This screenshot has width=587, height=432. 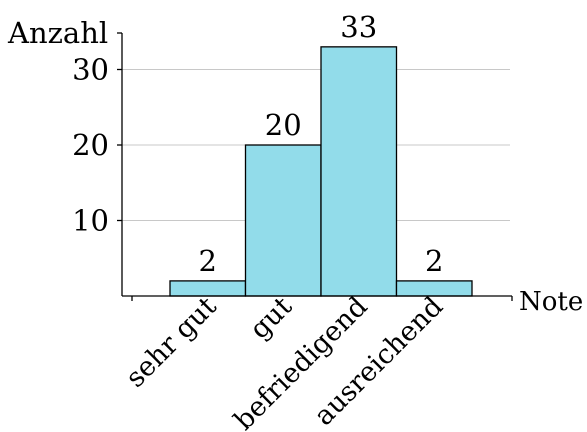 What do you see at coordinates (90, 221) in the screenshot?
I see `y-tick-label: 10` at bounding box center [90, 221].